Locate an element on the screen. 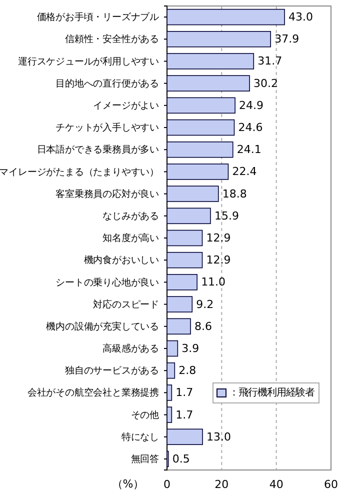 This screenshot has height=495, width=340. y-tick-label: なじみがある is located at coordinates (130, 216).